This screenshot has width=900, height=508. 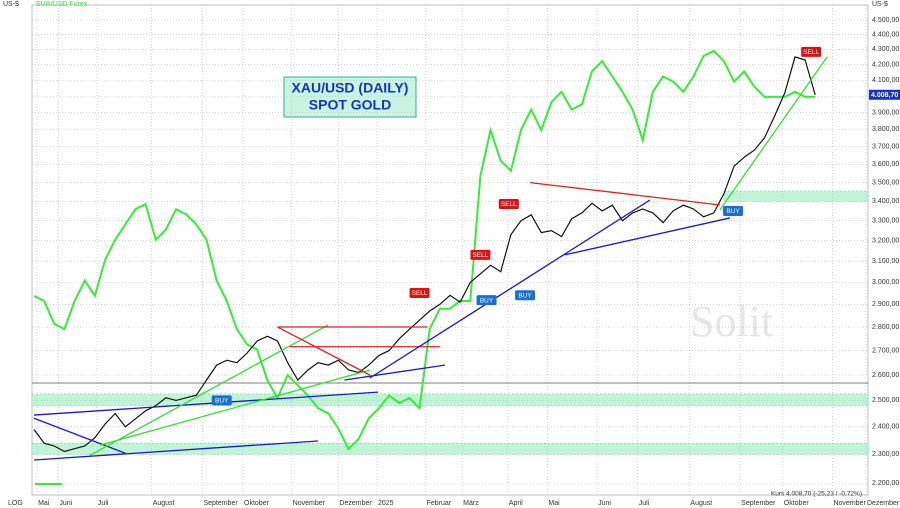 I want to click on y-tick-label: 3.300,00, so click(x=885, y=221).